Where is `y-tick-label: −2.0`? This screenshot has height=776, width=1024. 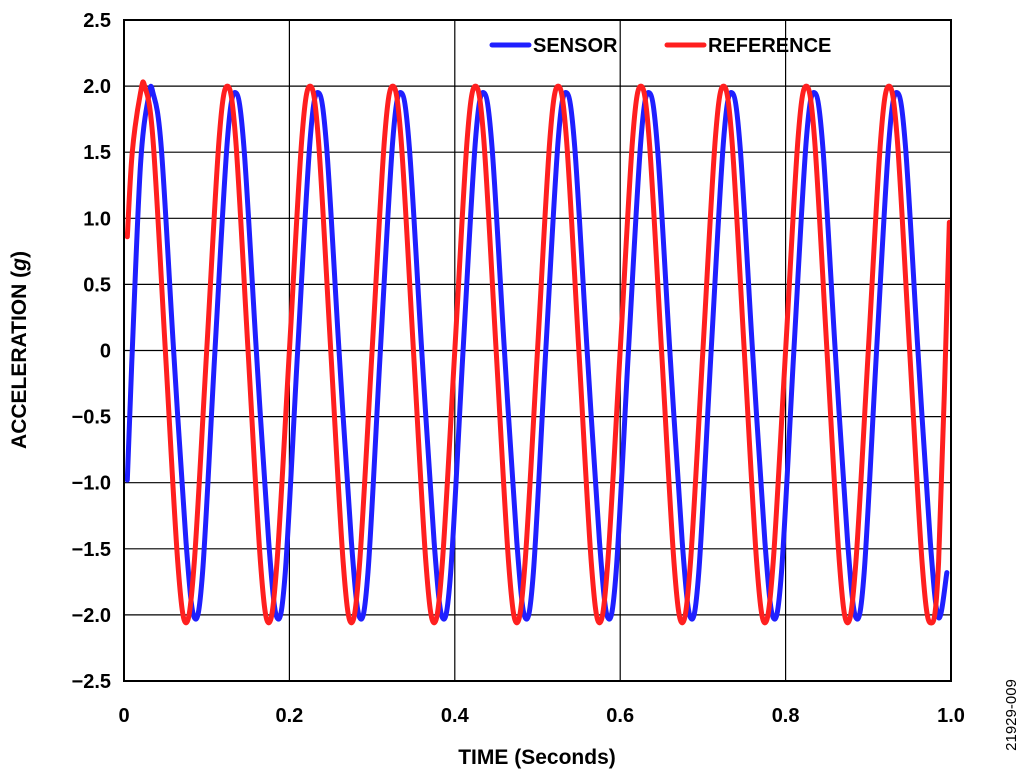
y-tick-label: −2.0 is located at coordinates (91, 616).